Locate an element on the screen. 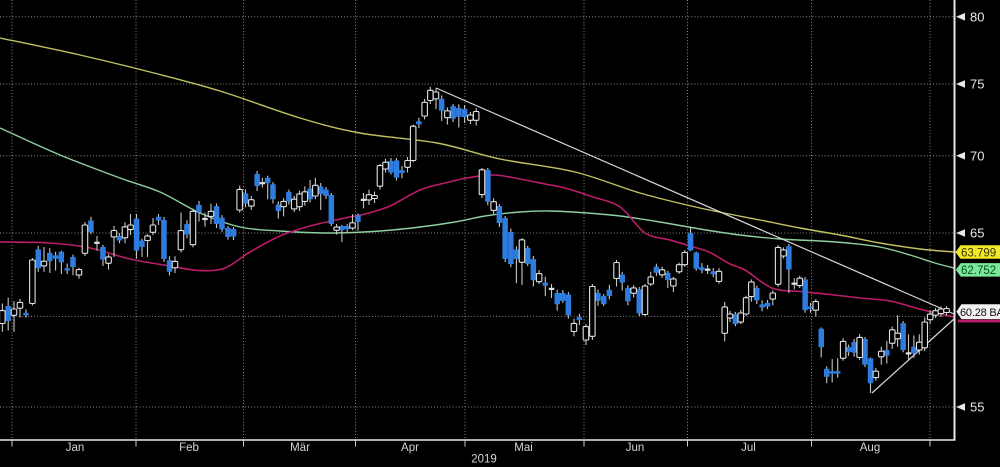  svg-text: 2019 is located at coordinates (484, 460).